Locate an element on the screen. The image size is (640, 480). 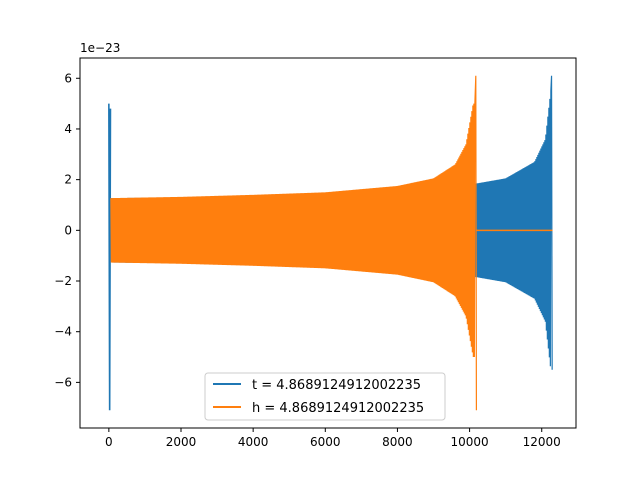
y-axis: −6 −4 −2 0 2 4 6 is located at coordinates (67, 230).